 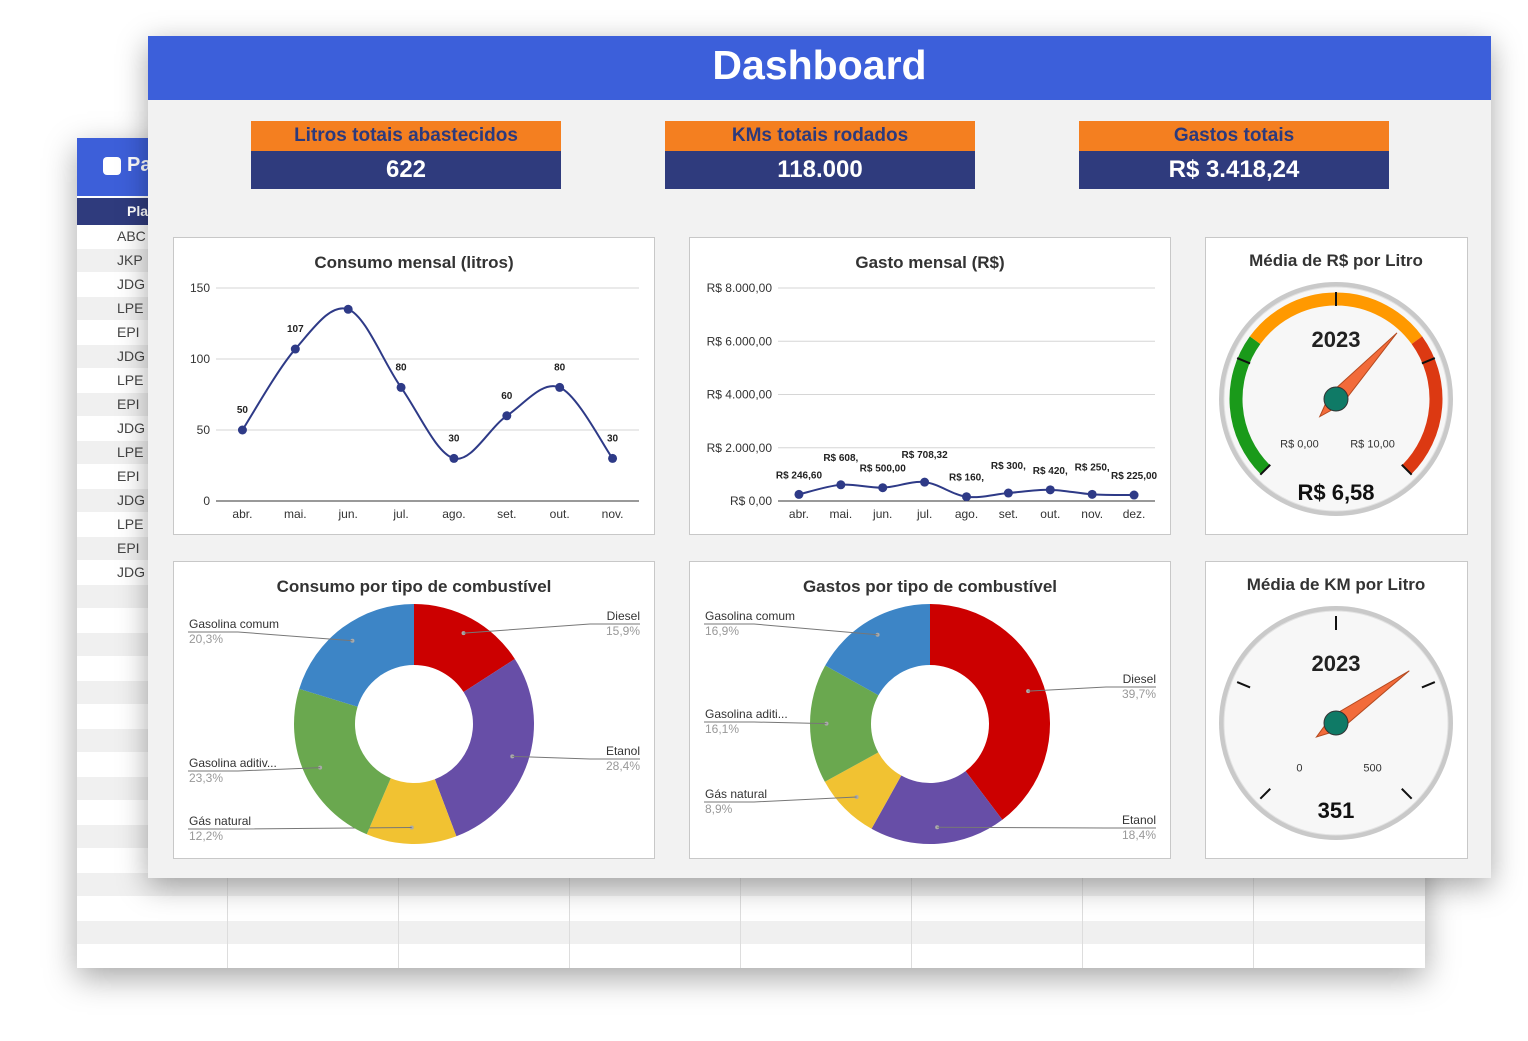 What do you see at coordinates (138, 211) in the screenshot?
I see `sheet-column-label: Pla` at bounding box center [138, 211].